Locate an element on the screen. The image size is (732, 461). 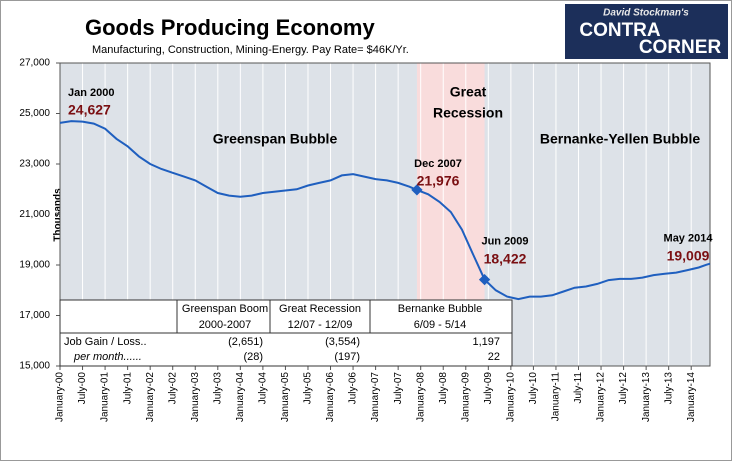
chart-title: Goods Producing Economy is located at coordinates (230, 27).